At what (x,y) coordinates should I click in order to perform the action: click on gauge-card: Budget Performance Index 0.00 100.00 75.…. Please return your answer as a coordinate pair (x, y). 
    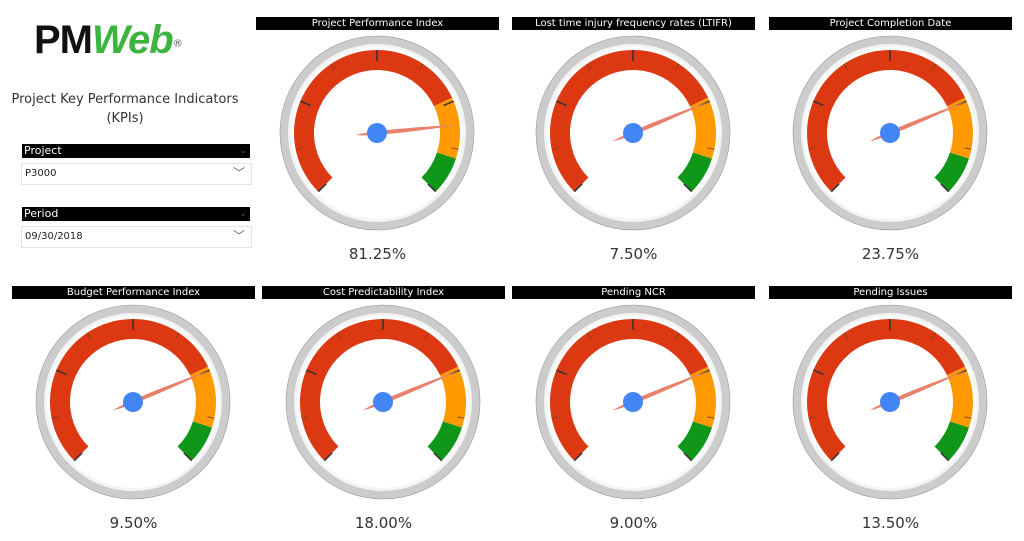
    Looking at the image, I should click on (133, 413).